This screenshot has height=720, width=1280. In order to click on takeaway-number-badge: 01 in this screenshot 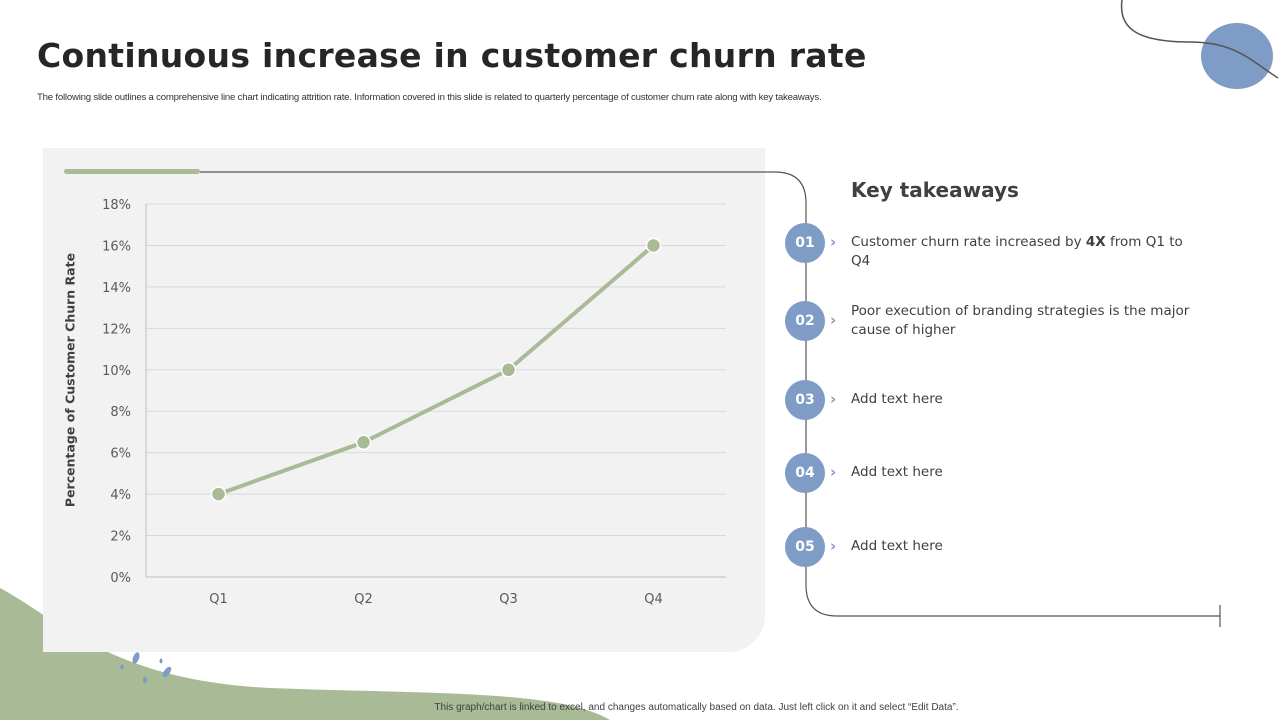, I will do `click(805, 243)`.